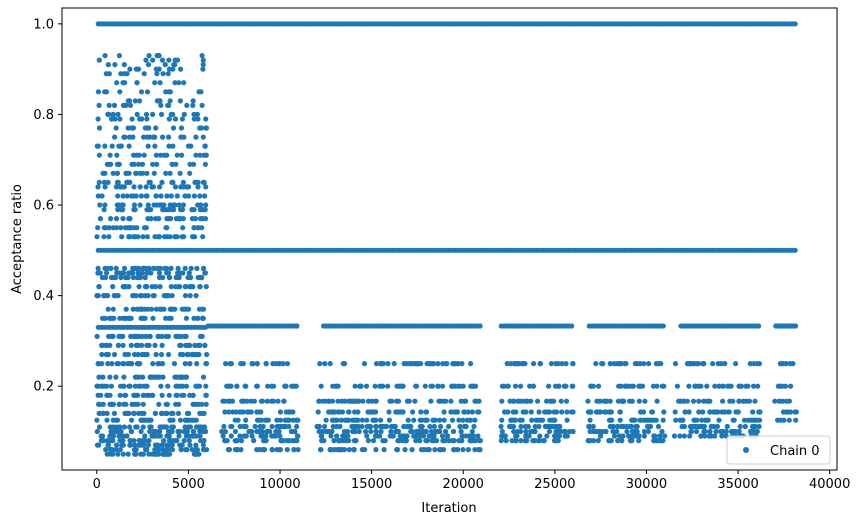 The height and width of the screenshot is (525, 866). I want to click on x-tick-label: 30000, so click(646, 484).